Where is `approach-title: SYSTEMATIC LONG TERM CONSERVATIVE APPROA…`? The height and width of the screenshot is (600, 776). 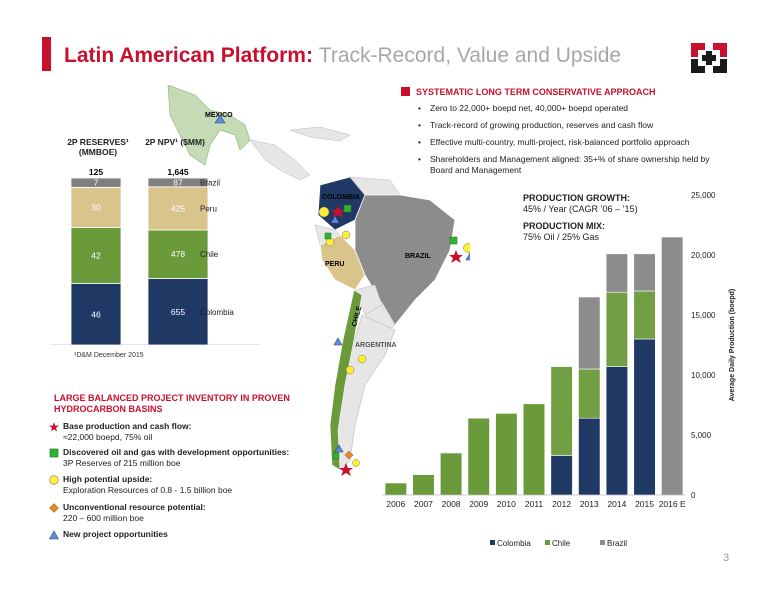 approach-title: SYSTEMATIC LONG TERM CONSERVATIVE APPROA… is located at coordinates (536, 92).